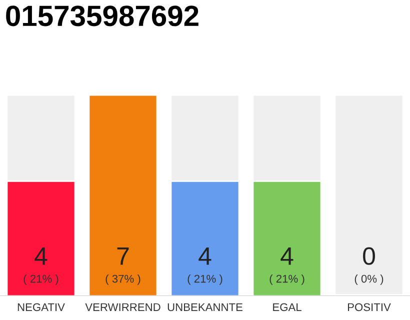  What do you see at coordinates (123, 279) in the screenshot?
I see `annotation: ( 37% )` at bounding box center [123, 279].